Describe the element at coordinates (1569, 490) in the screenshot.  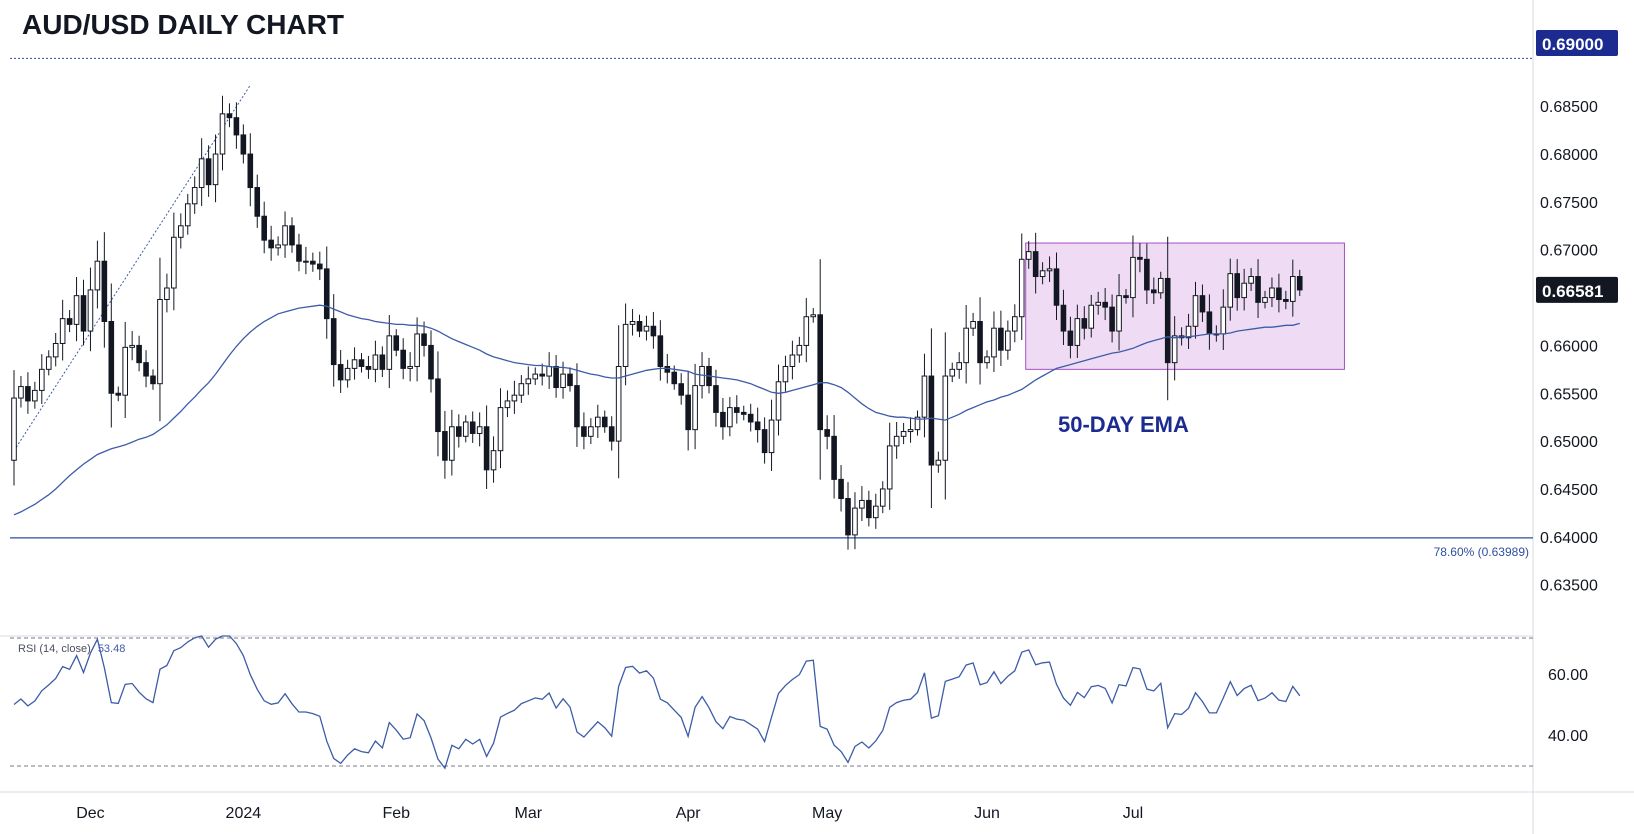
I see `price-tick-label: 0.64500` at that location.